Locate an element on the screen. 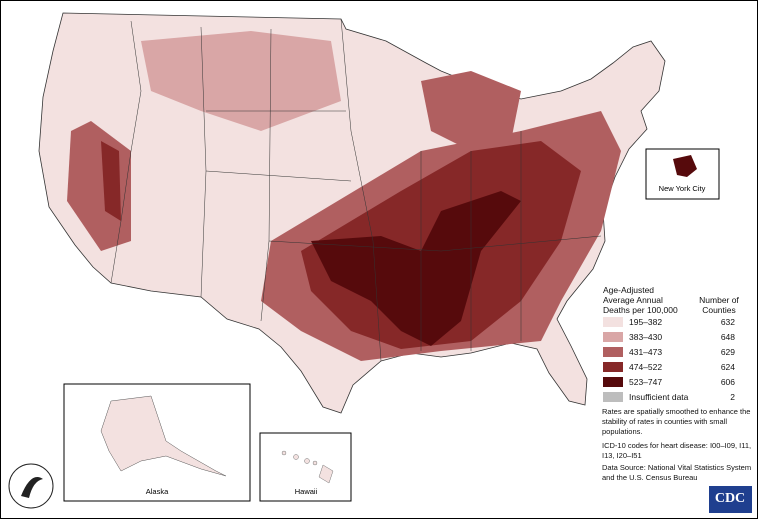 This screenshot has height=519, width=758. legend-title: Average Annual is located at coordinates (633, 300).